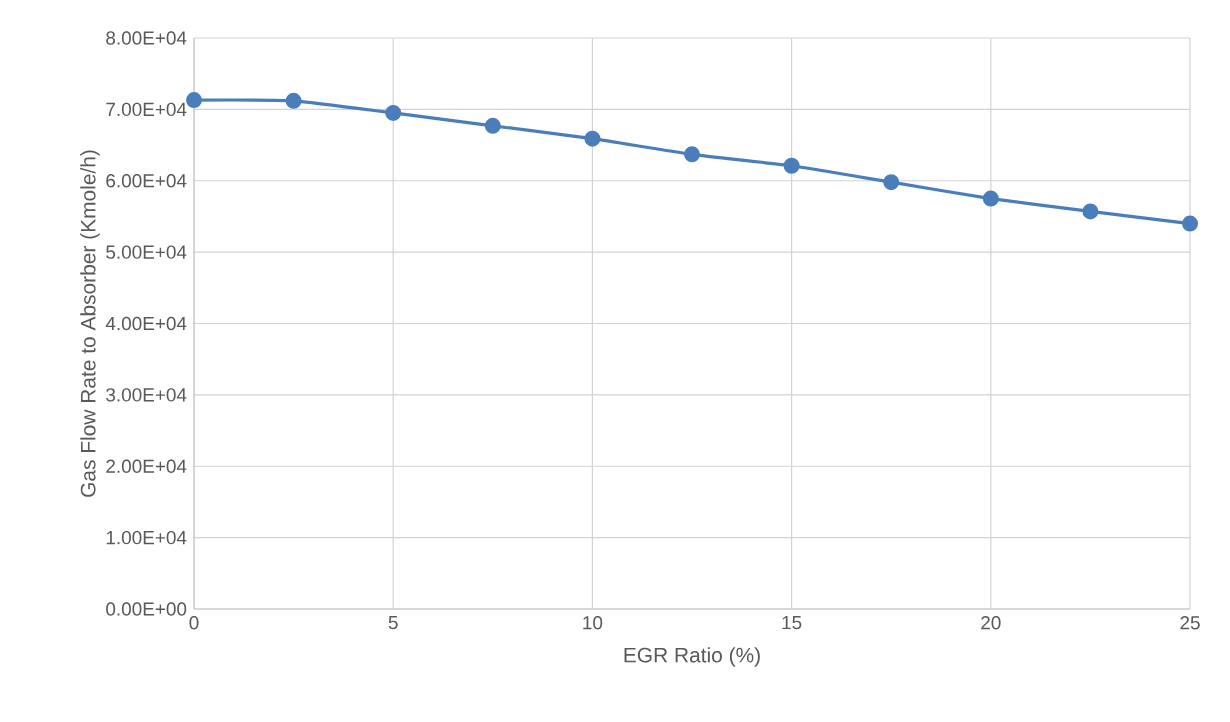 The width and height of the screenshot is (1230, 722). What do you see at coordinates (1190, 623) in the screenshot?
I see `x-tick-label: 25` at bounding box center [1190, 623].